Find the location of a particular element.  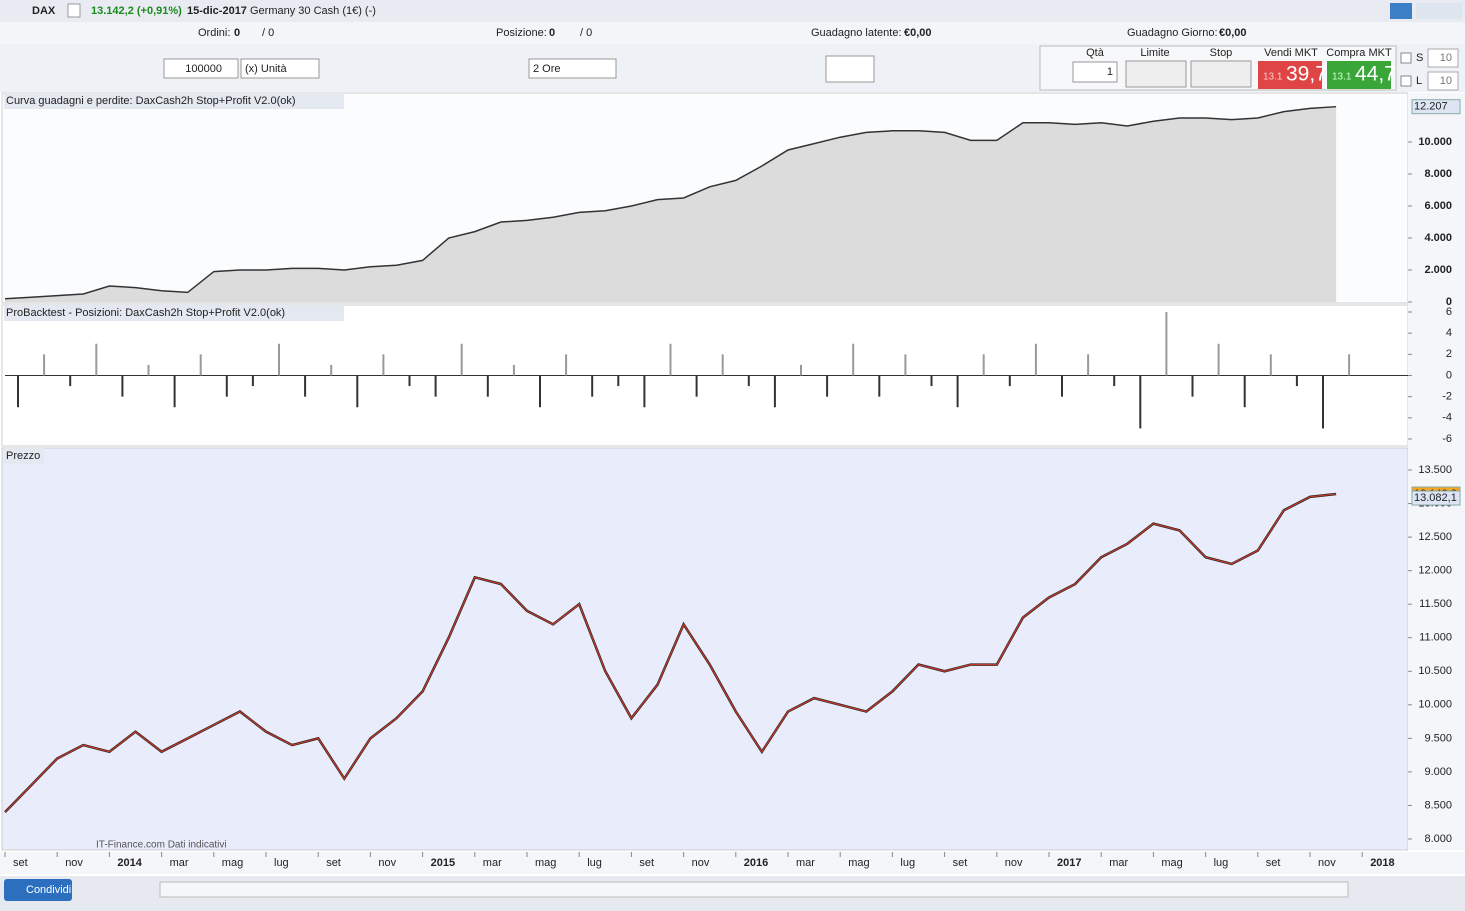

scrollbar is located at coordinates (754, 889).